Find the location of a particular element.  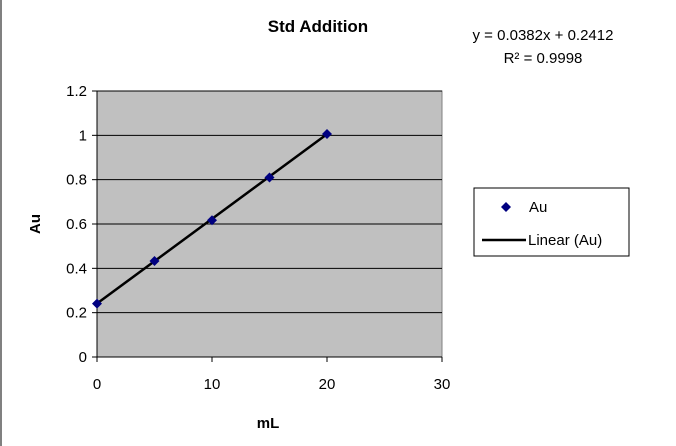

legend-label-linear: Linear (Au) is located at coordinates (565, 240).